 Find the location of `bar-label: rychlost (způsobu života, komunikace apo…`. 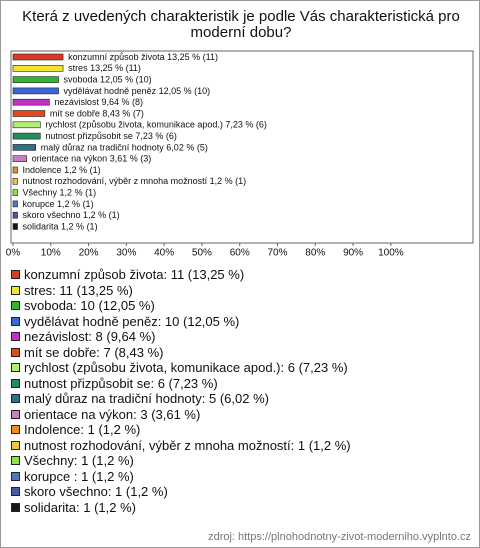

bar-label: rychlost (způsobu života, komunikace apo… is located at coordinates (156, 125).